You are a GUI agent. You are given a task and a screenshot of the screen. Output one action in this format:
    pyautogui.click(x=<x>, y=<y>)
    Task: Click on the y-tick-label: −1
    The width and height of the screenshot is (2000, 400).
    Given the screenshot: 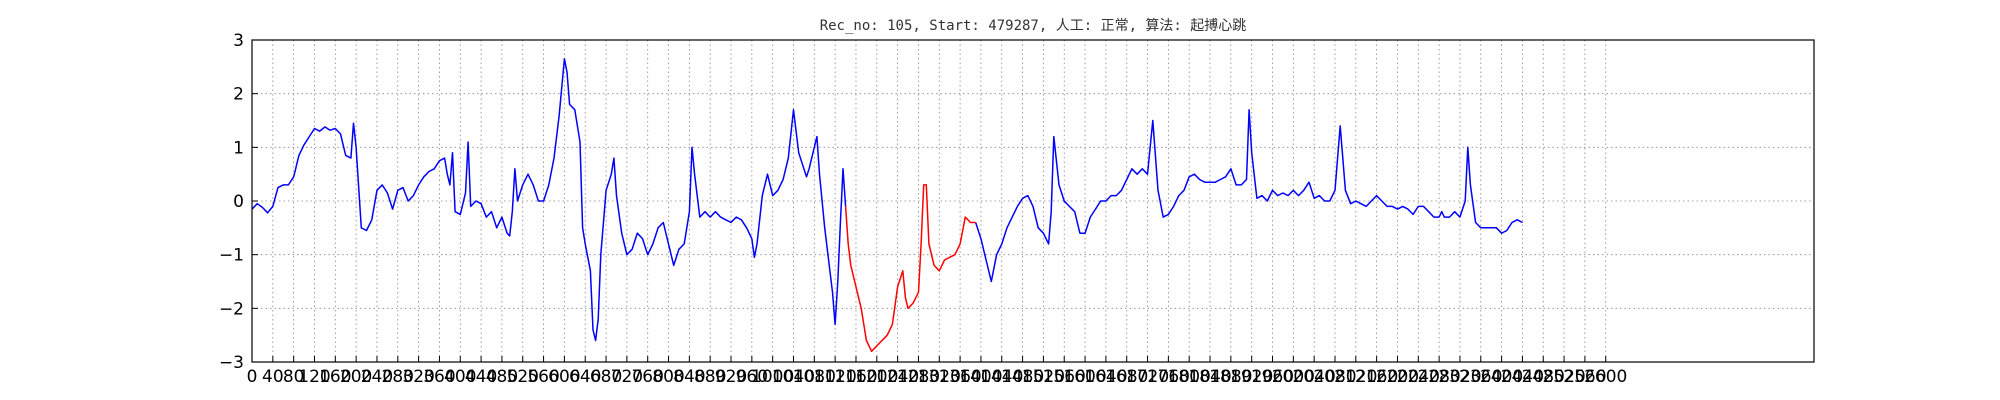 What is the action you would take?
    pyautogui.click(x=231, y=256)
    